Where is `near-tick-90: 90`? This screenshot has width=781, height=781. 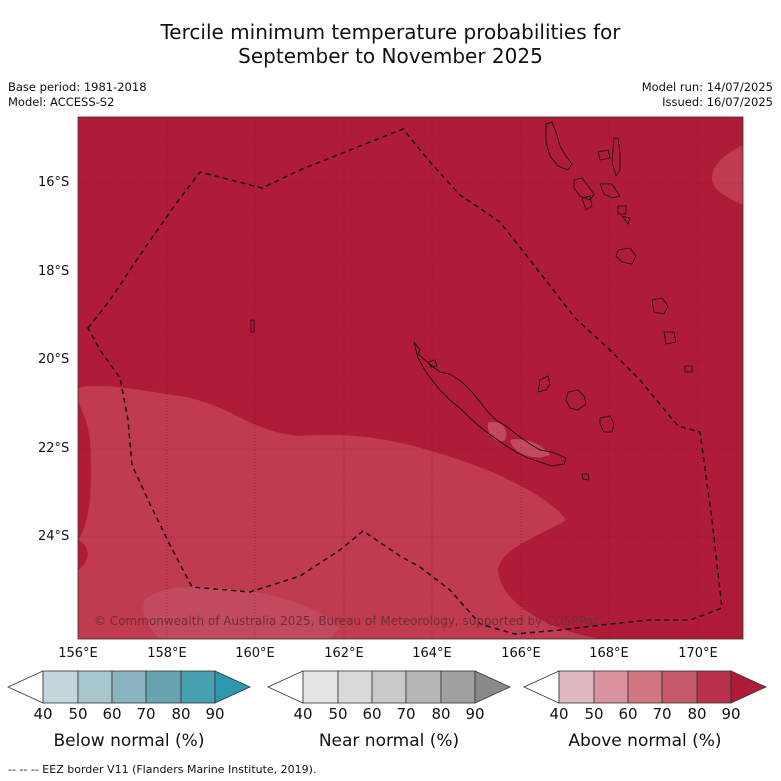 near-tick-90: 90 is located at coordinates (475, 714).